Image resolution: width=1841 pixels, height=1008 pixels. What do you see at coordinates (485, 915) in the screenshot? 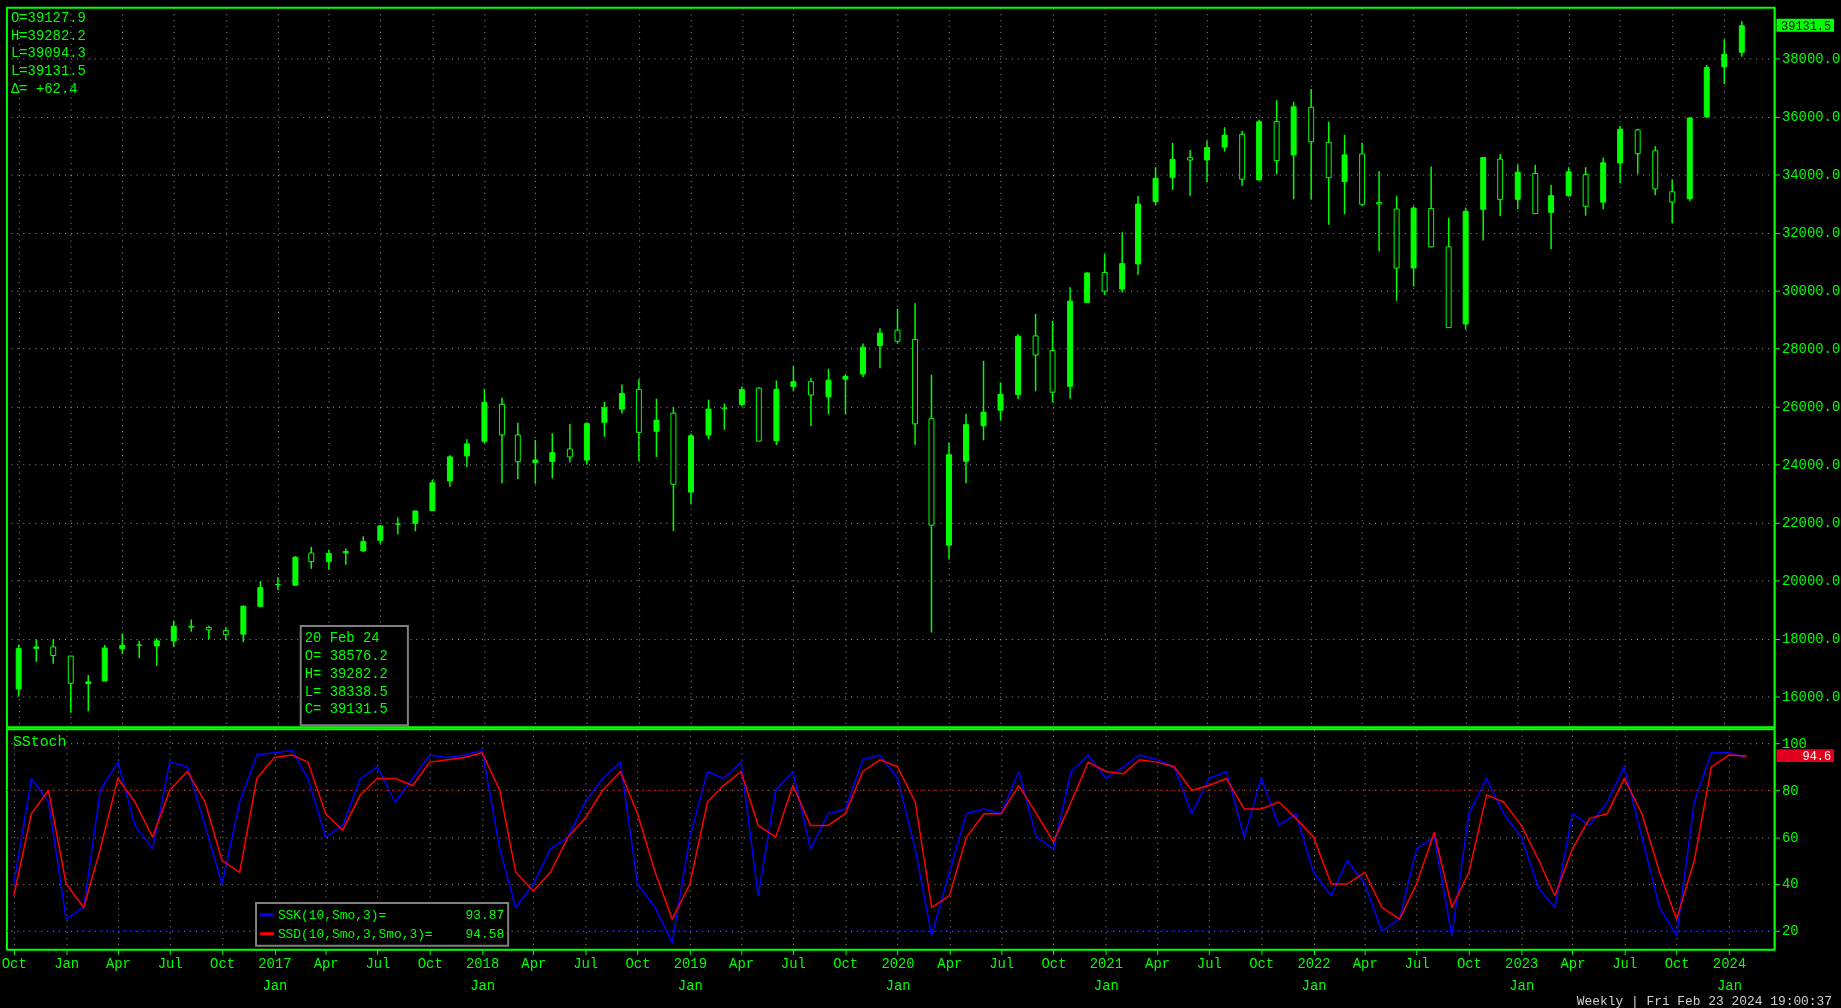
I see `annotation: 93.87` at bounding box center [485, 915].